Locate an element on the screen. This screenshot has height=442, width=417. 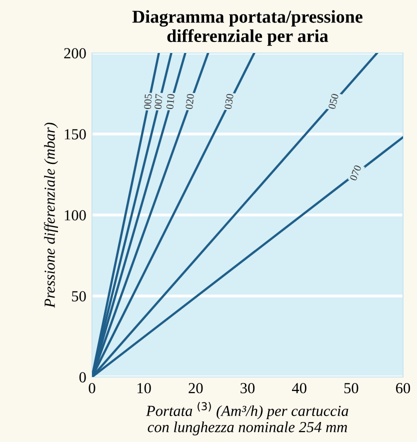
text: 007 is located at coordinates (158, 102).